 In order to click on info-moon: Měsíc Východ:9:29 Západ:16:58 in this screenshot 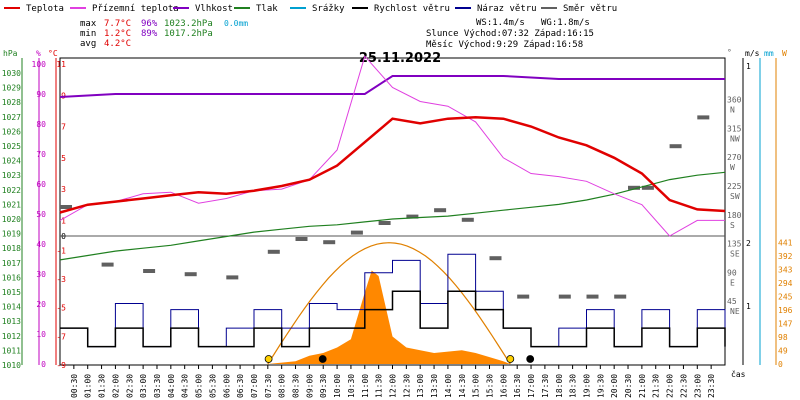, I will do `click(504, 45)`.